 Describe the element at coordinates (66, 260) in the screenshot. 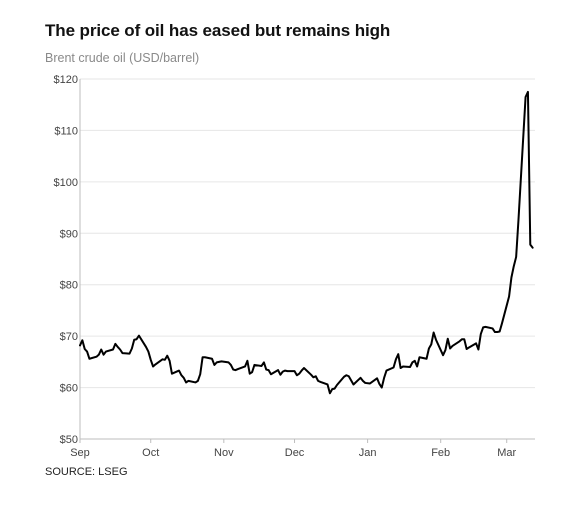

I see `y-axis-tick-labels: $50 $60 $70 $80 $90 $100 $110 $120` at that location.